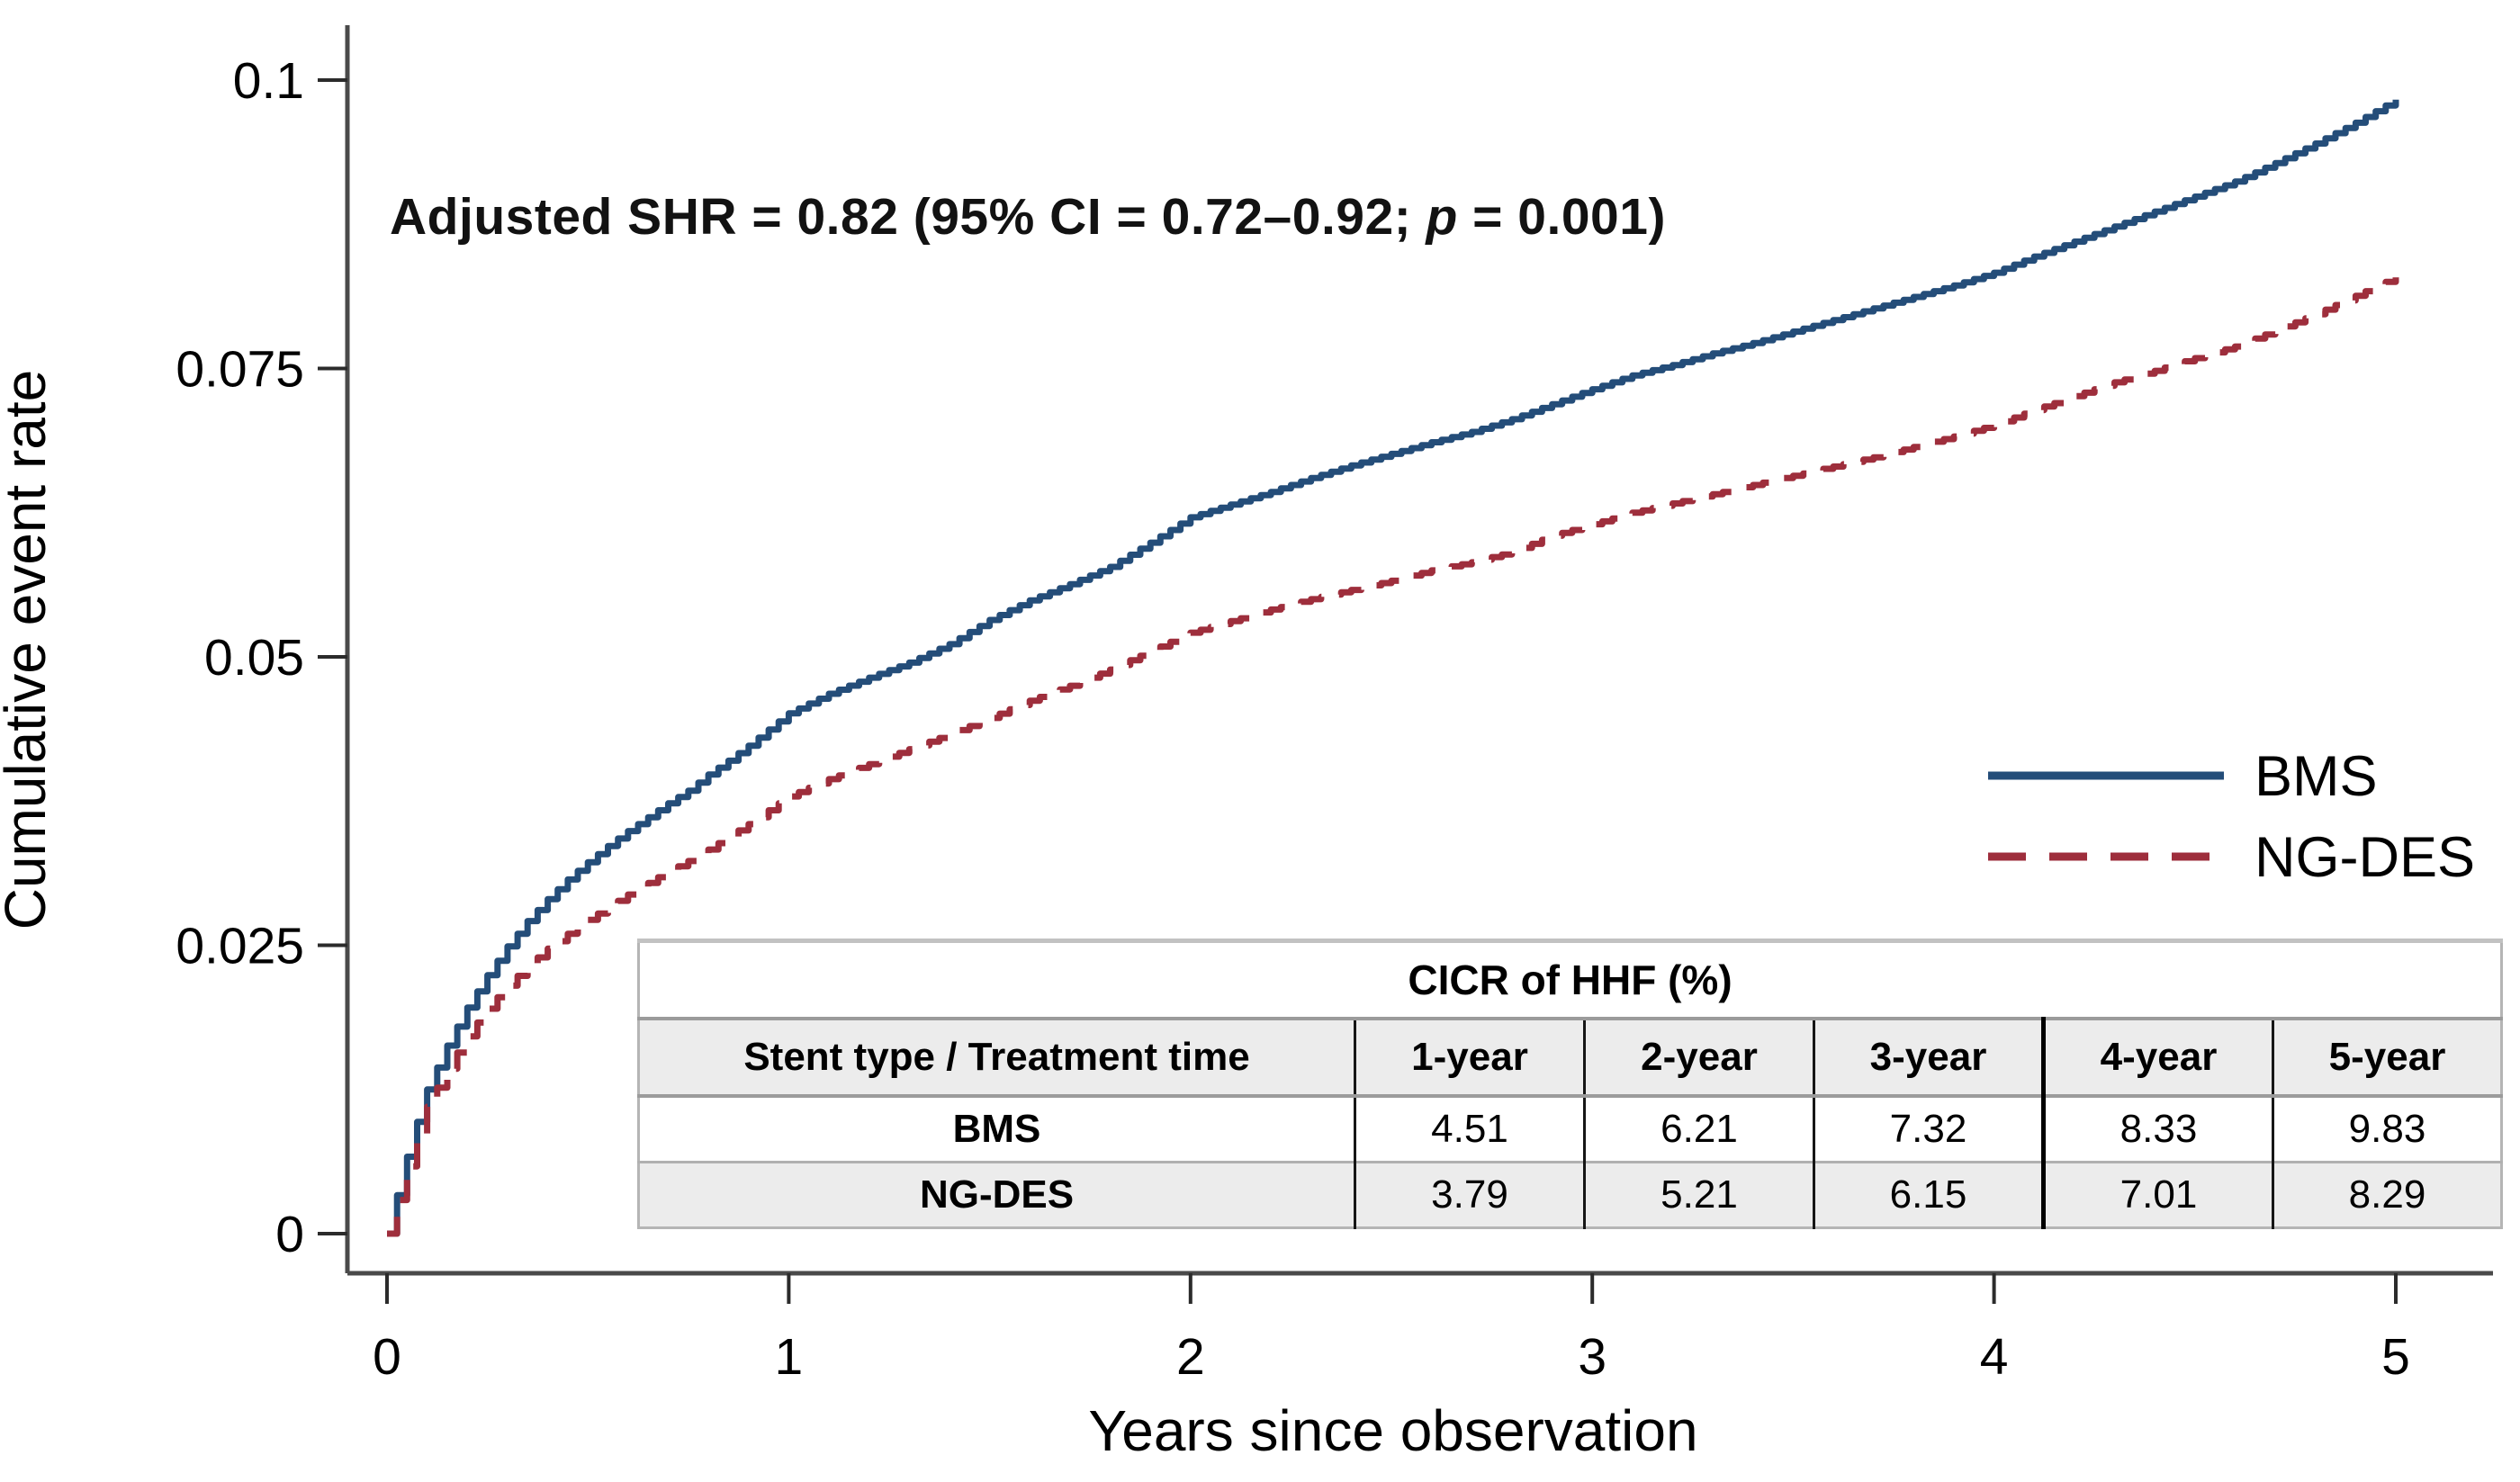 Image resolution: width=2520 pixels, height=1482 pixels. What do you see at coordinates (2157, 1129) in the screenshot?
I see `table-value-cell: 8.33` at bounding box center [2157, 1129].